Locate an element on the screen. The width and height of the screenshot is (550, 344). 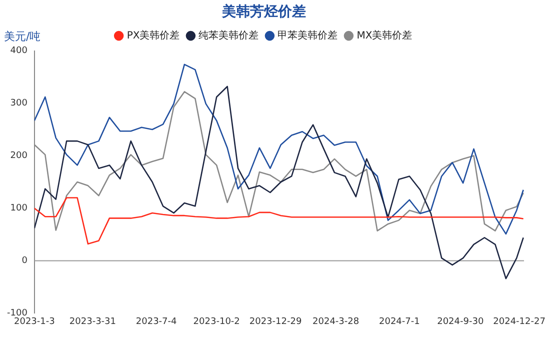
y-tick-label: 400 is located at coordinates (19, 51).